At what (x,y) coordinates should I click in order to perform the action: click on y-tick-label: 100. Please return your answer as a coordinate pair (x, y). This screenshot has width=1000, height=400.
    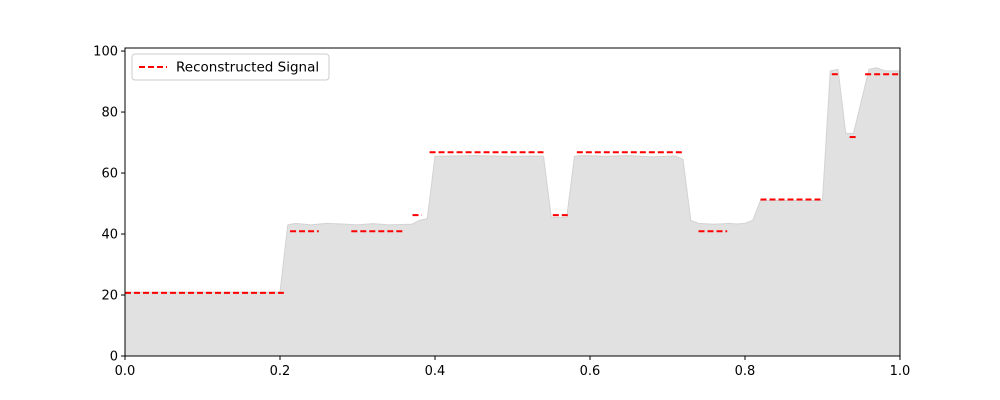
    Looking at the image, I should click on (105, 52).